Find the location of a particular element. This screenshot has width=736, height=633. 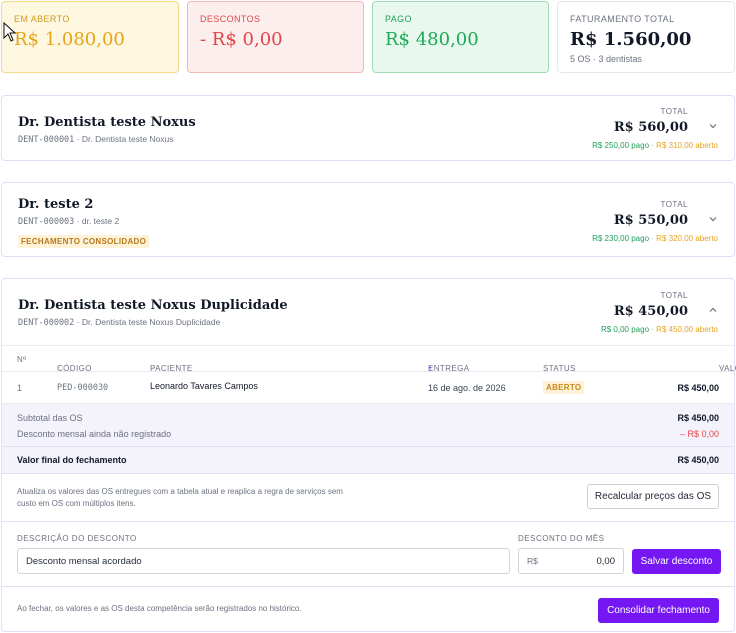

open-label: EM ABERTO is located at coordinates (42, 19).